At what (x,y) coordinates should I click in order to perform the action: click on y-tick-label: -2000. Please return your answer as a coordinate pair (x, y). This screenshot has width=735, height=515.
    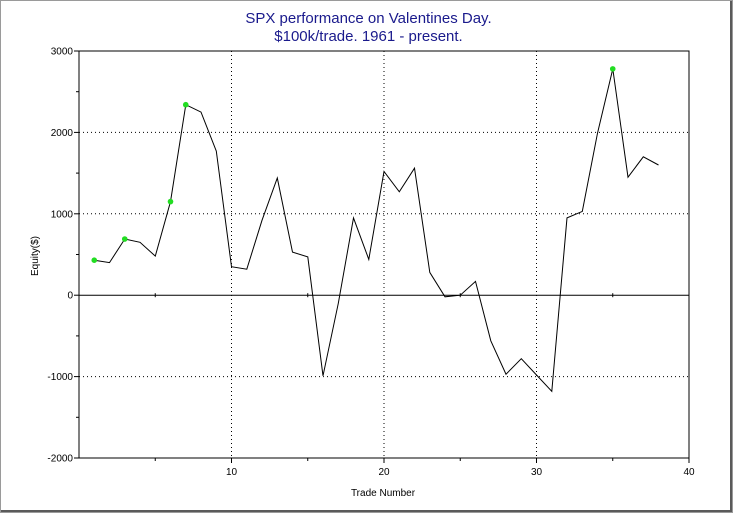
    Looking at the image, I should click on (60, 459).